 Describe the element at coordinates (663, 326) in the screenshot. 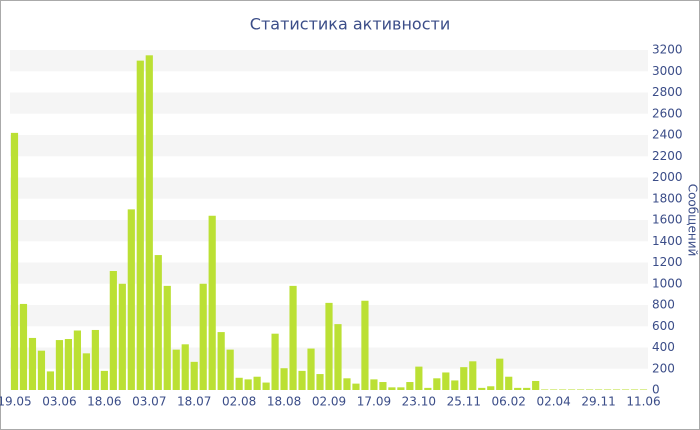

I see `y-tick-label: 600` at that location.